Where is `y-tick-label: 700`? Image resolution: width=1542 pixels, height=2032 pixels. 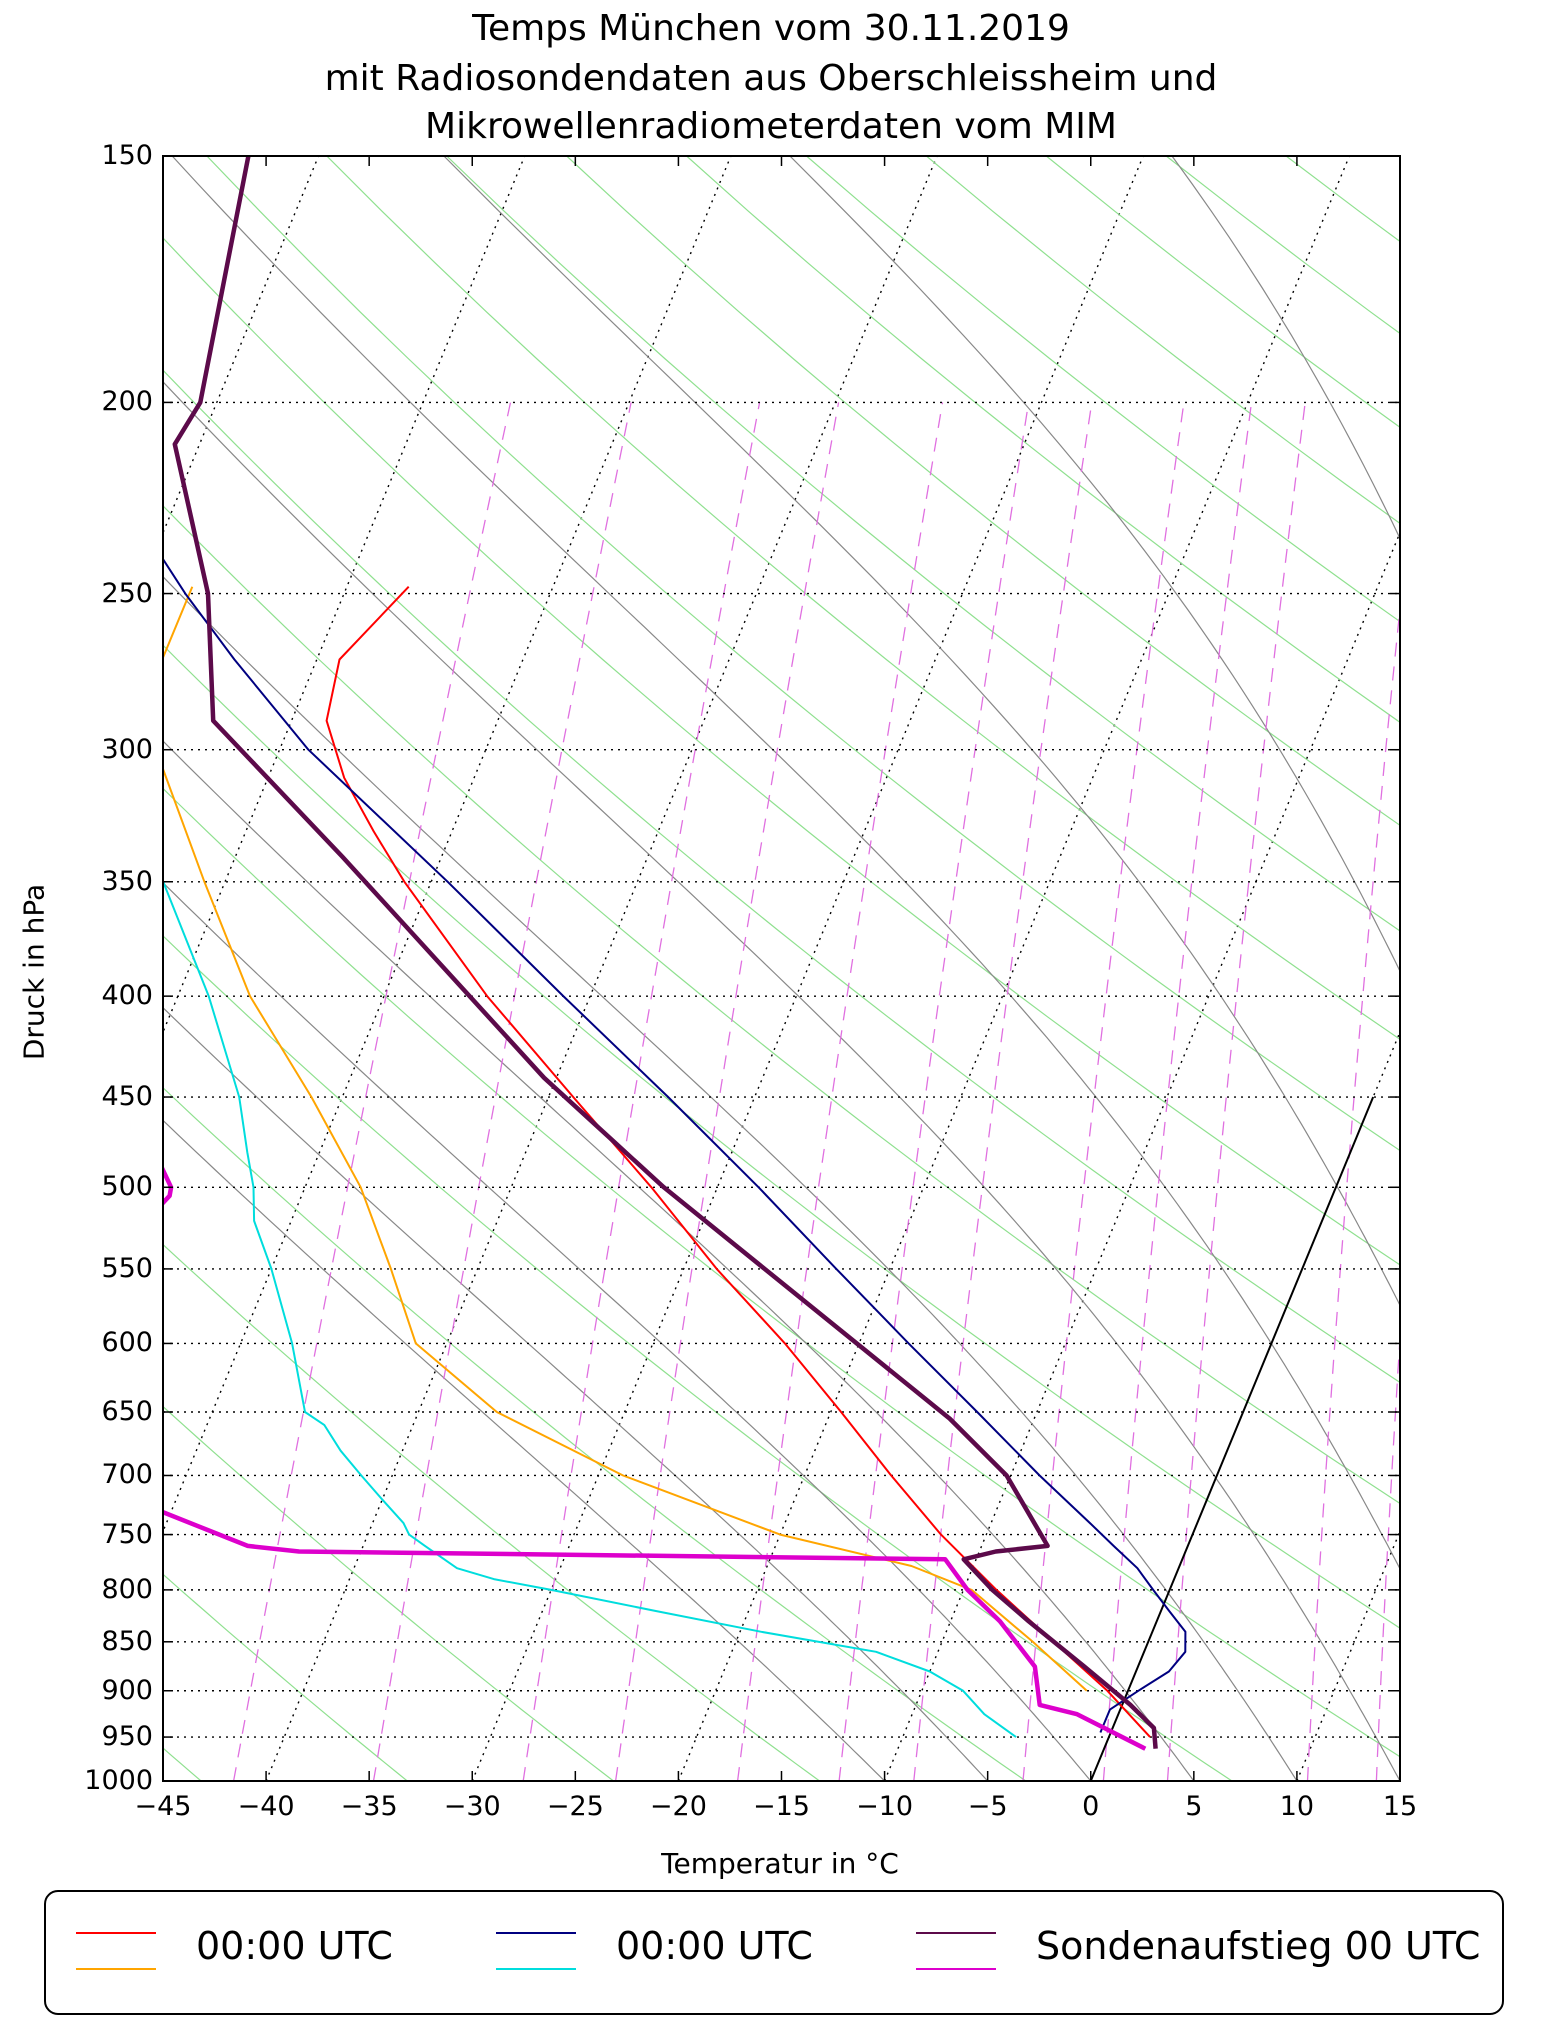 y-tick-label: 700 is located at coordinates (127, 1475).